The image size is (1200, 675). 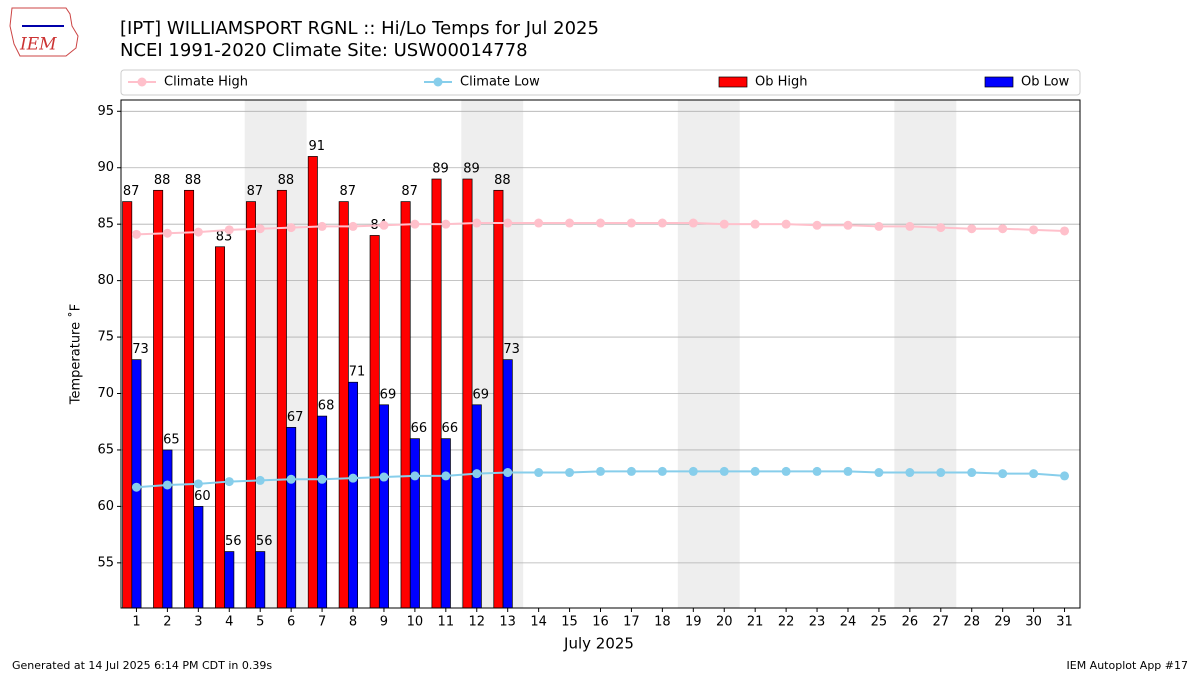 I want to click on data-label: 89, so click(x=471, y=169).